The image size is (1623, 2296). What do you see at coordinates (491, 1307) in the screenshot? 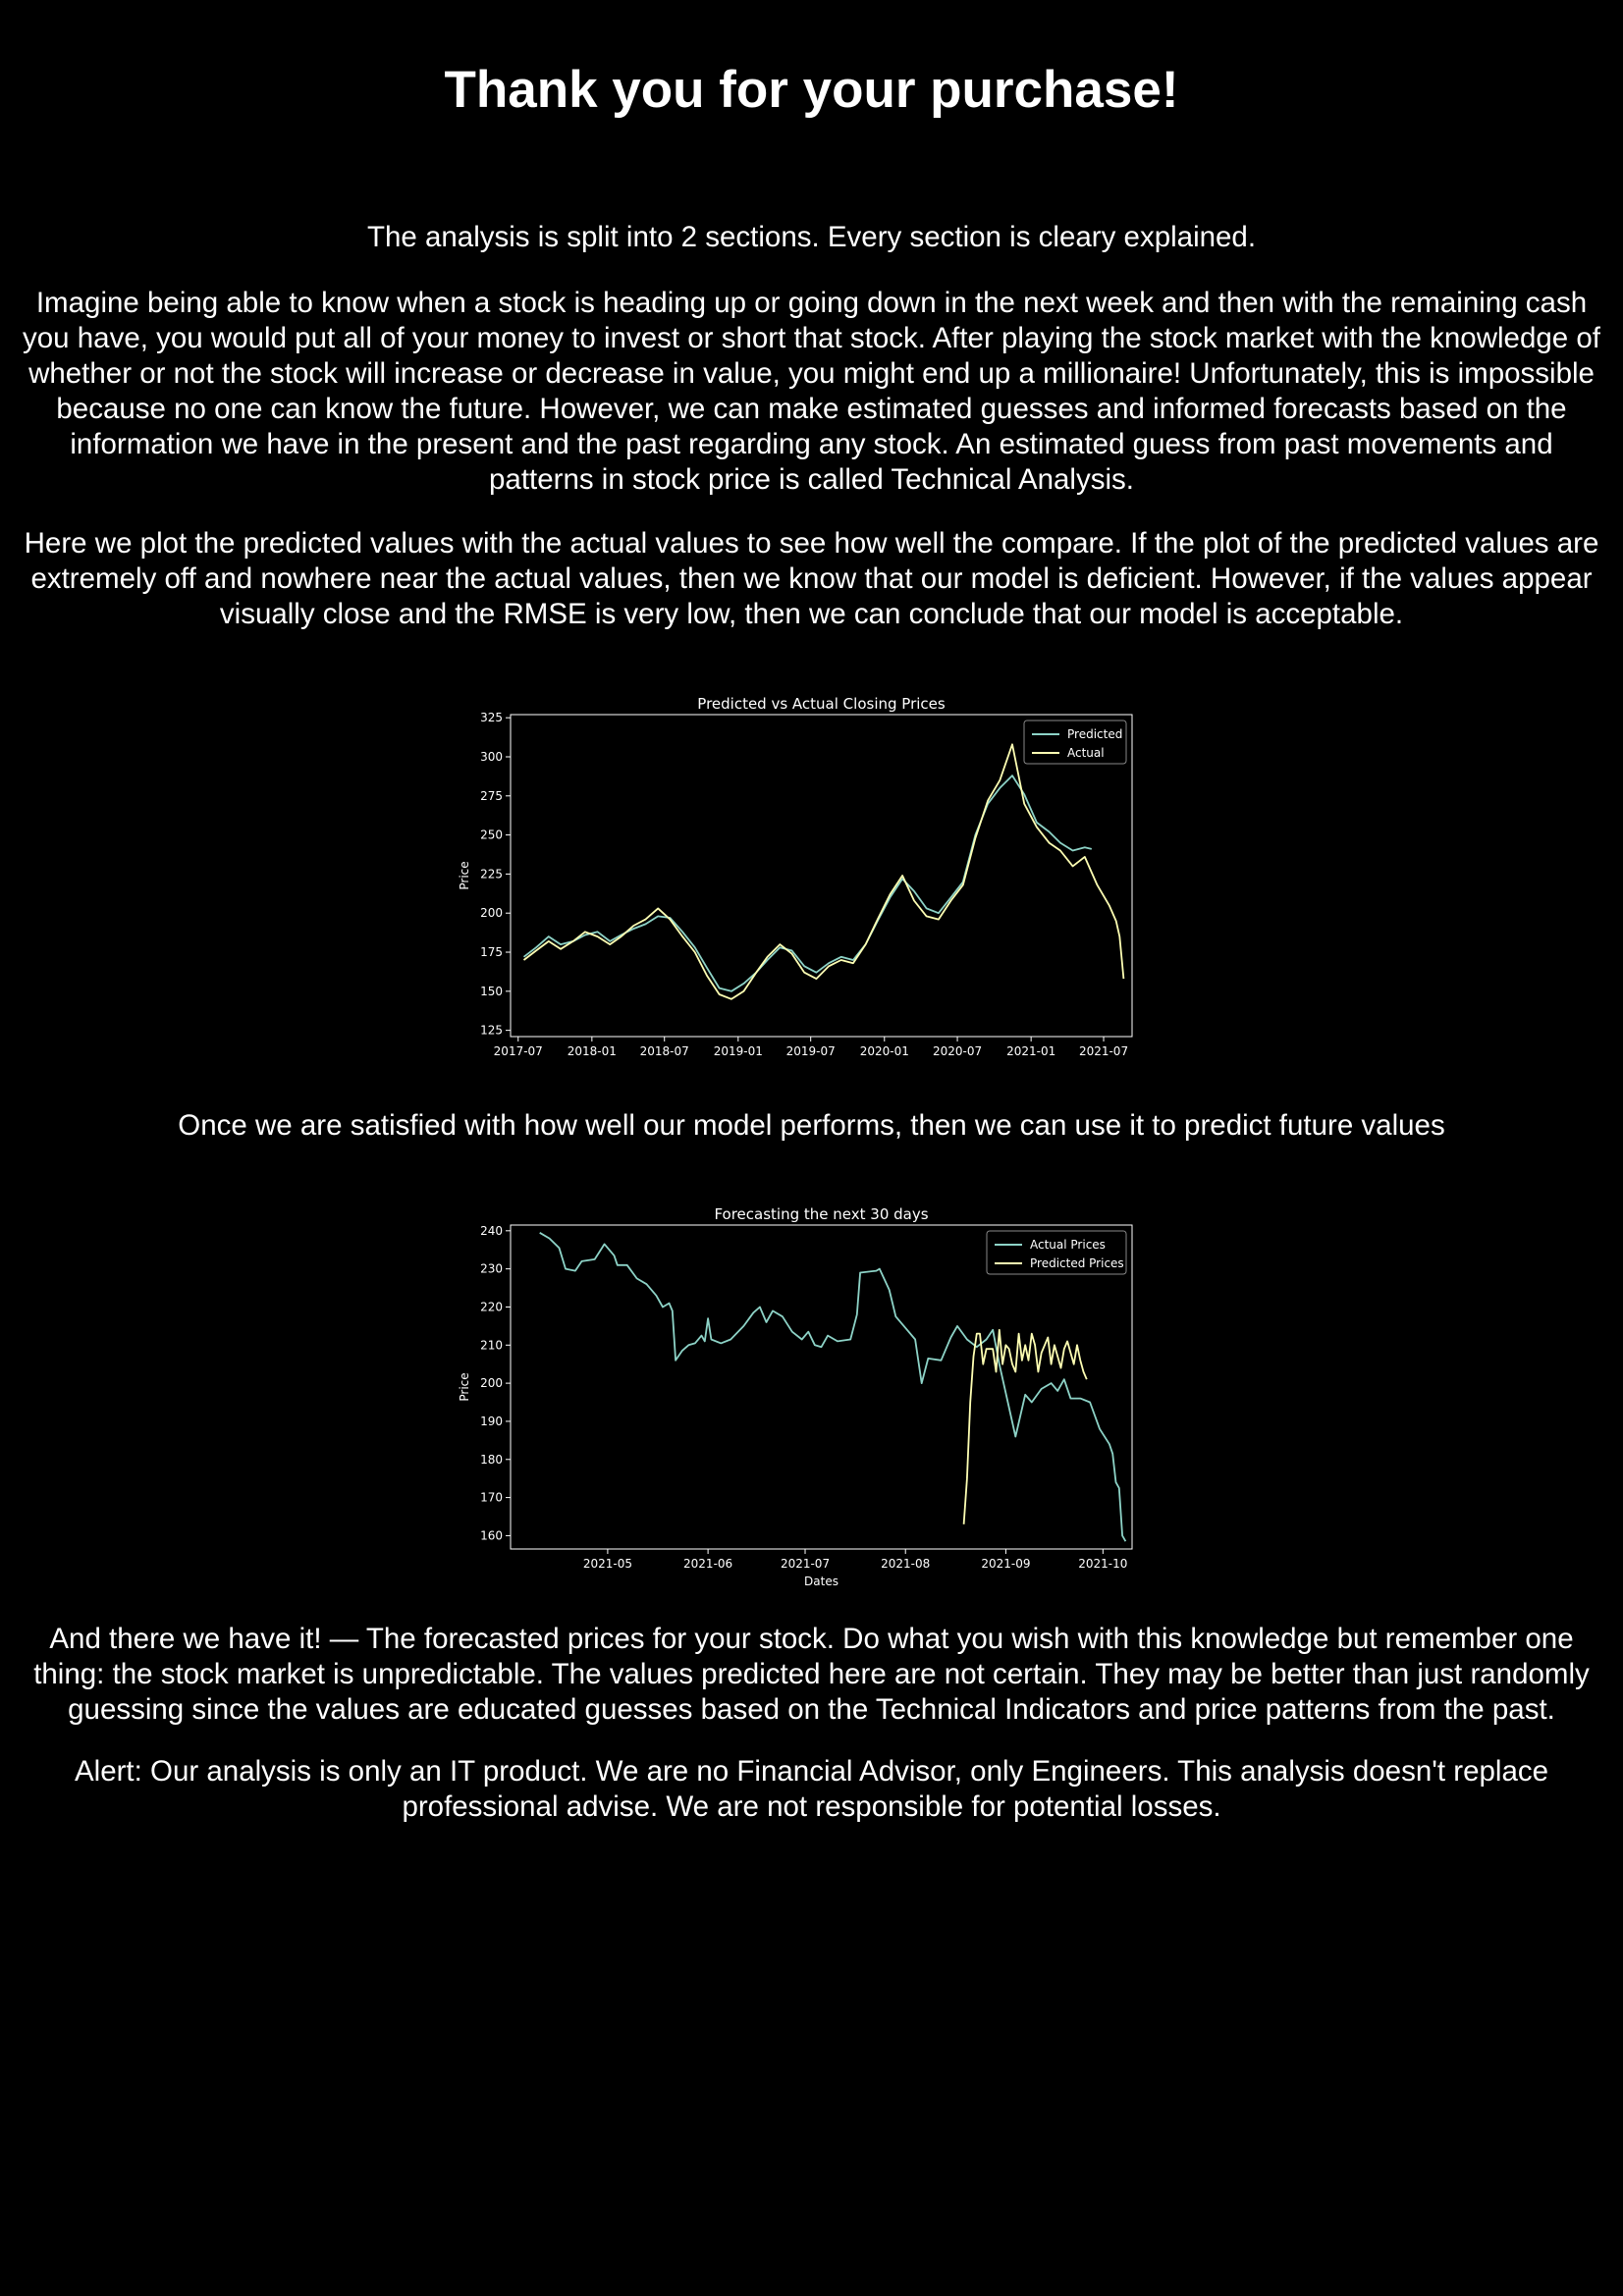
I see `chart1-y-tick-label: 220` at bounding box center [491, 1307].